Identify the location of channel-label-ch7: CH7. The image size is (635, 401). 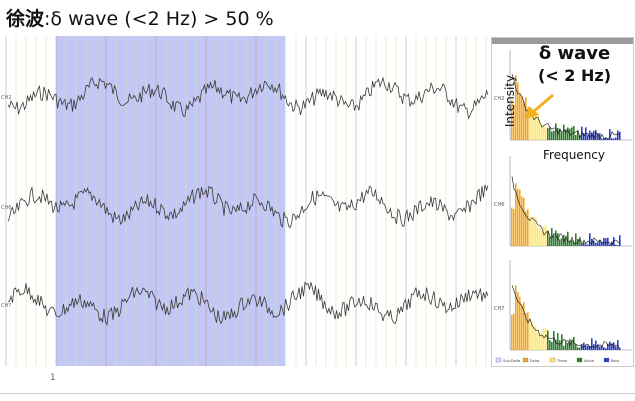
(6, 306).